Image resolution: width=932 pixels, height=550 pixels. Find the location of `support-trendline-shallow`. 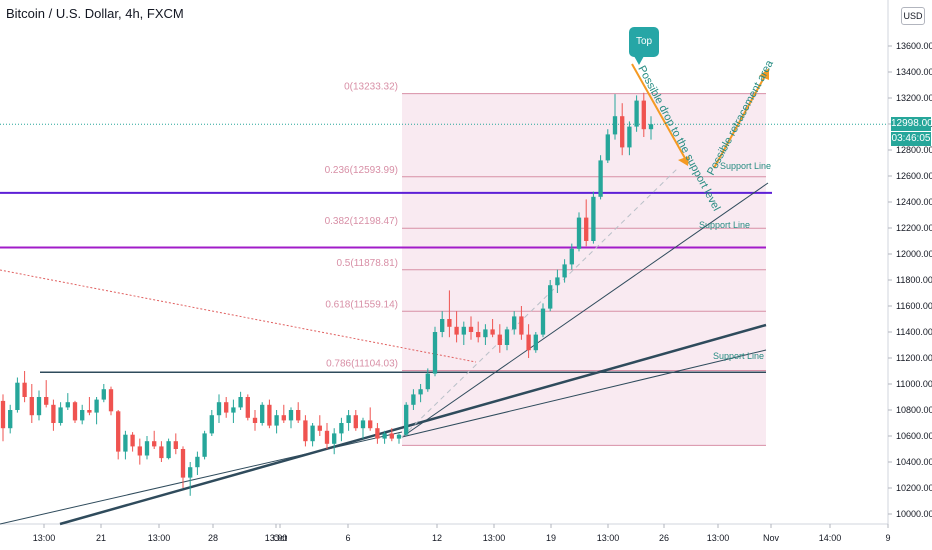

support-trendline-shallow is located at coordinates (584, 393).